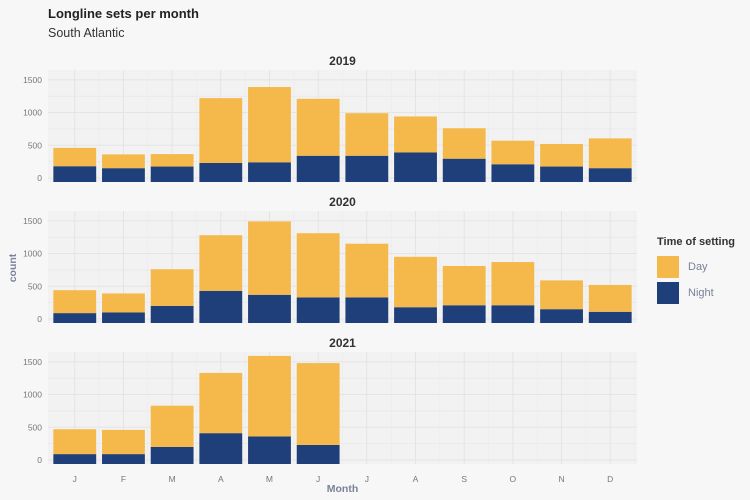 This screenshot has width=750, height=500. Describe the element at coordinates (123, 13) in the screenshot. I see `chart-title: Longline sets per month` at that location.